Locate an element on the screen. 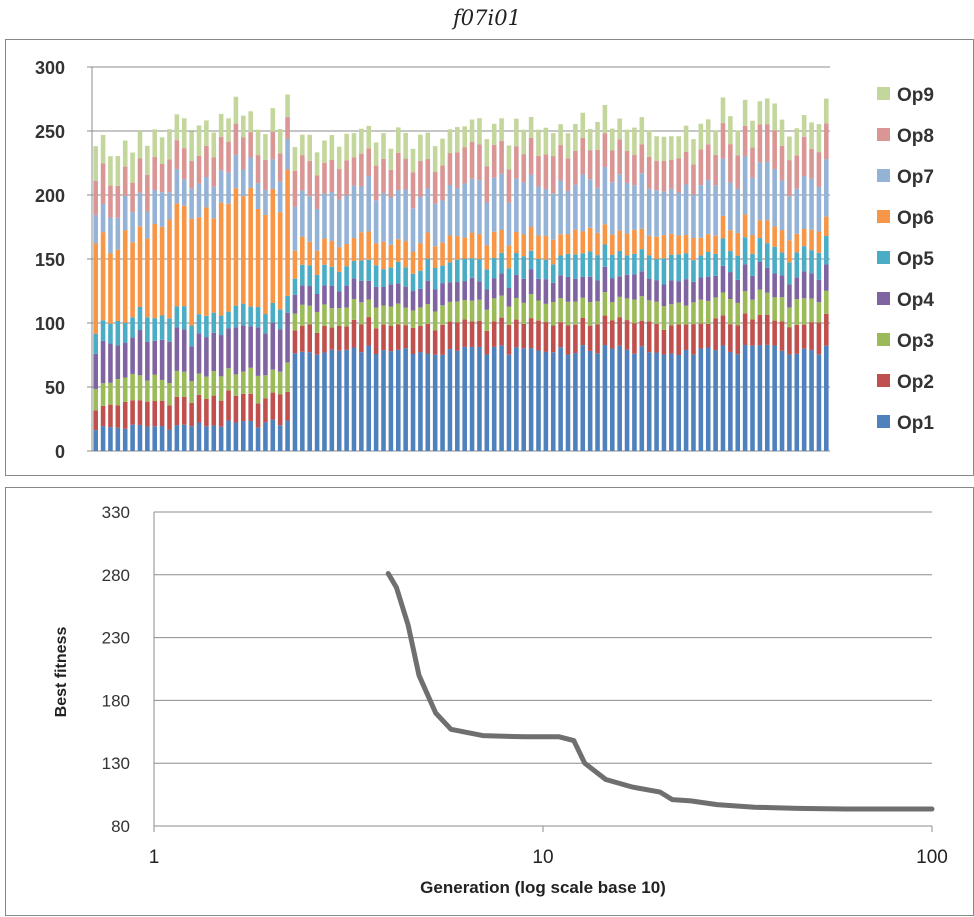 The image size is (974, 917). bottom-y-tick-label: 80 is located at coordinates (120, 826).